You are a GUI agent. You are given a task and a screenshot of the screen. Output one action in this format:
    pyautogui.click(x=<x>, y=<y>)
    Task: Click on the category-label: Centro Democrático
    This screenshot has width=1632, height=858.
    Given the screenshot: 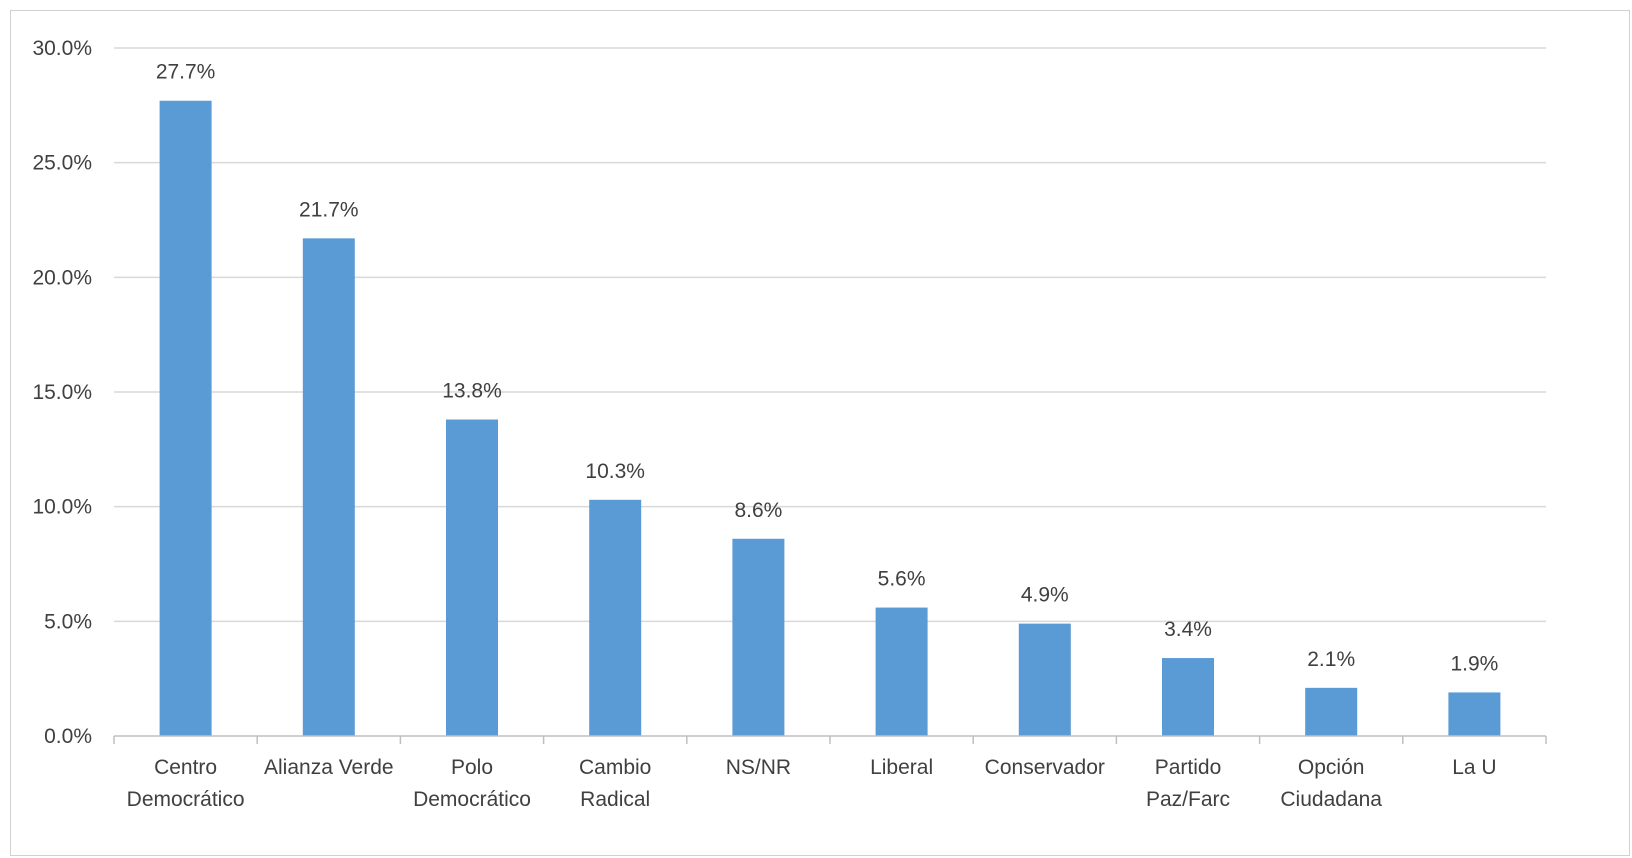 What is the action you would take?
    pyautogui.click(x=186, y=783)
    